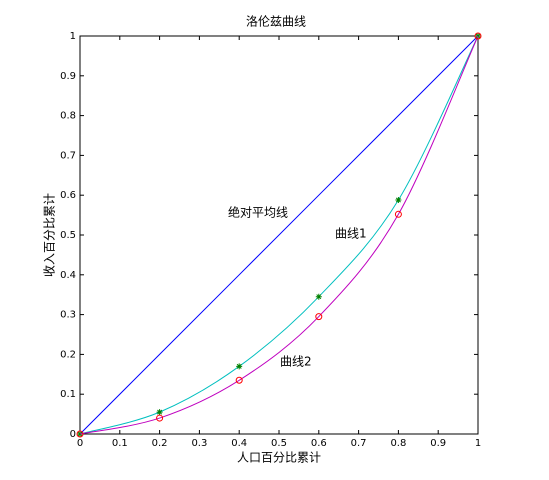 Image resolution: width=549 pixels, height=480 pixels. Describe the element at coordinates (68, 354) in the screenshot. I see `y-tick-label: 0.2` at that location.